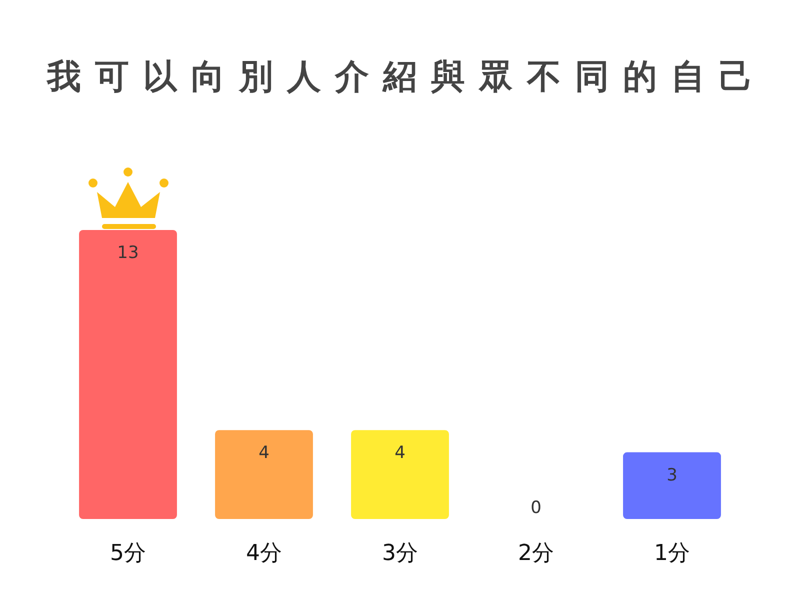  I want to click on data-label: 3, so click(672, 475).